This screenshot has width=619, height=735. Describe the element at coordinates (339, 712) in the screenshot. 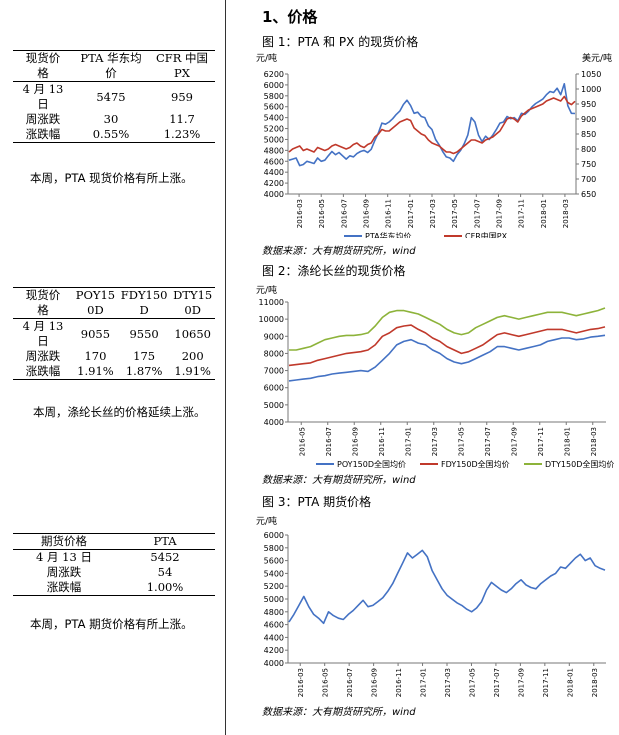

I see `chart3-source: 数据来源：大有期货研究所，wind` at that location.